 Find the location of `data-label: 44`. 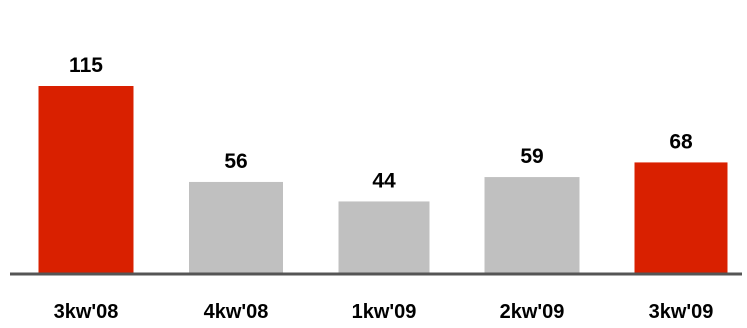

data-label: 44 is located at coordinates (384, 180).